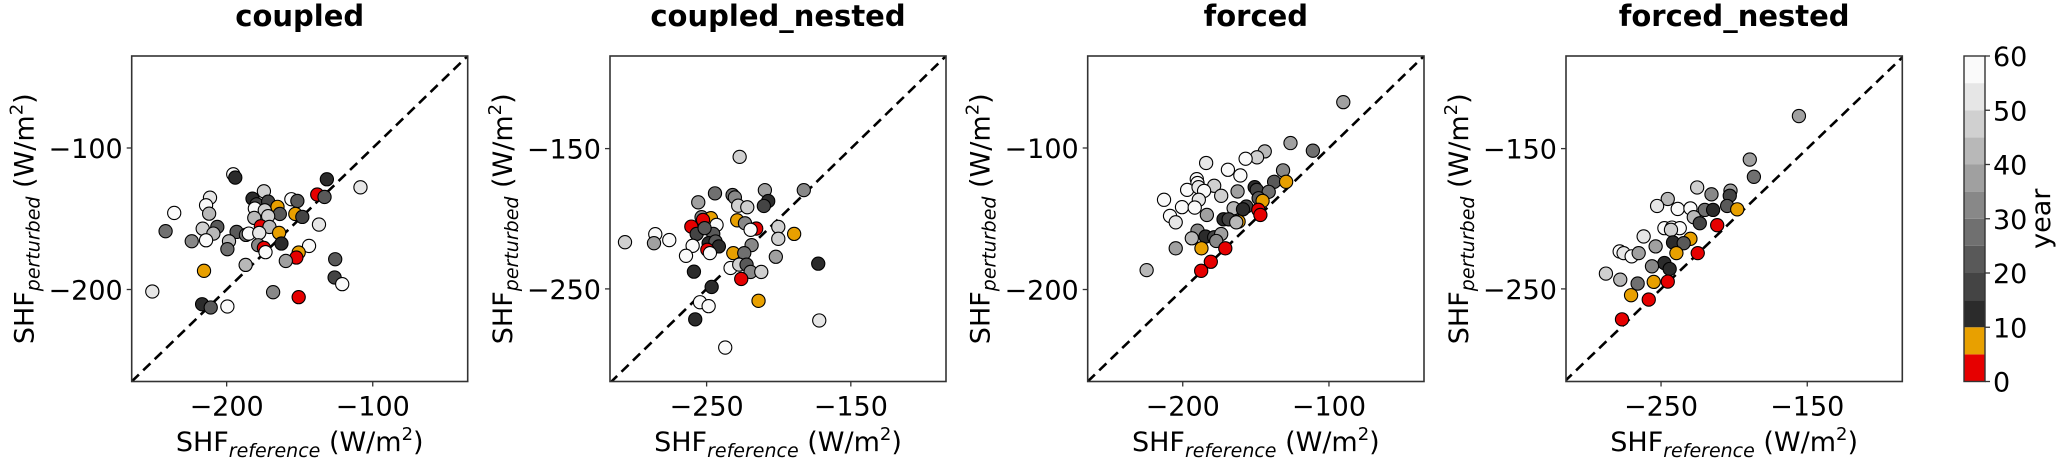 The height and width of the screenshot is (458, 2067). I want to click on colorbar: 0 10 20 30 40 50 60 year, so click(2010, 220).